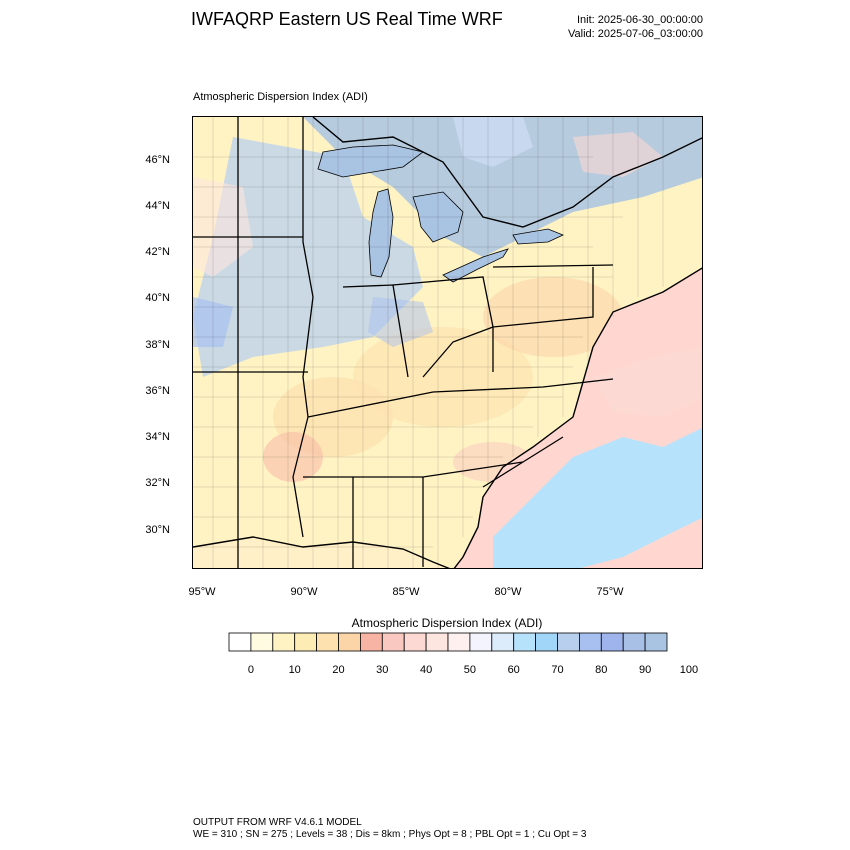 The width and height of the screenshot is (850, 850). What do you see at coordinates (347, 19) in the screenshot?
I see `plot-title: IWFAQRP Eastern US Real Time WRF` at bounding box center [347, 19].